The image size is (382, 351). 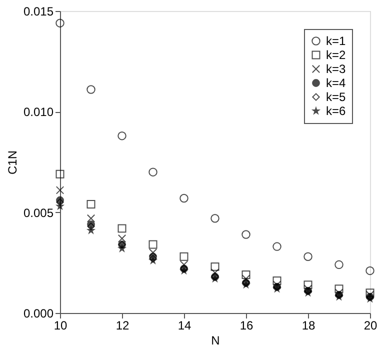 I want to click on legend-label: k=5, so click(x=336, y=97).